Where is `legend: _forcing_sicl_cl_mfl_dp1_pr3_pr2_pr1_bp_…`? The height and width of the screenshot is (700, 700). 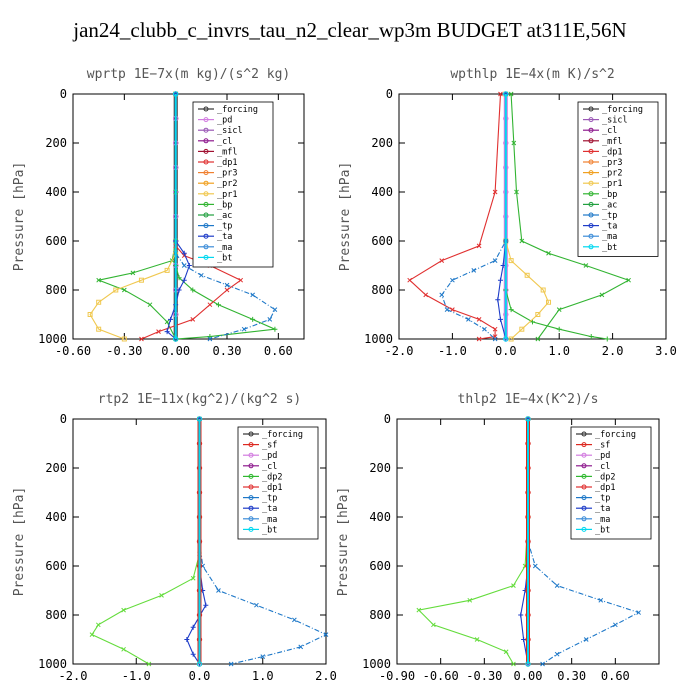 legend: _forcing_sicl_cl_mfl_dp1_pr3_pr2_pr1_bp_… is located at coordinates (618, 179).